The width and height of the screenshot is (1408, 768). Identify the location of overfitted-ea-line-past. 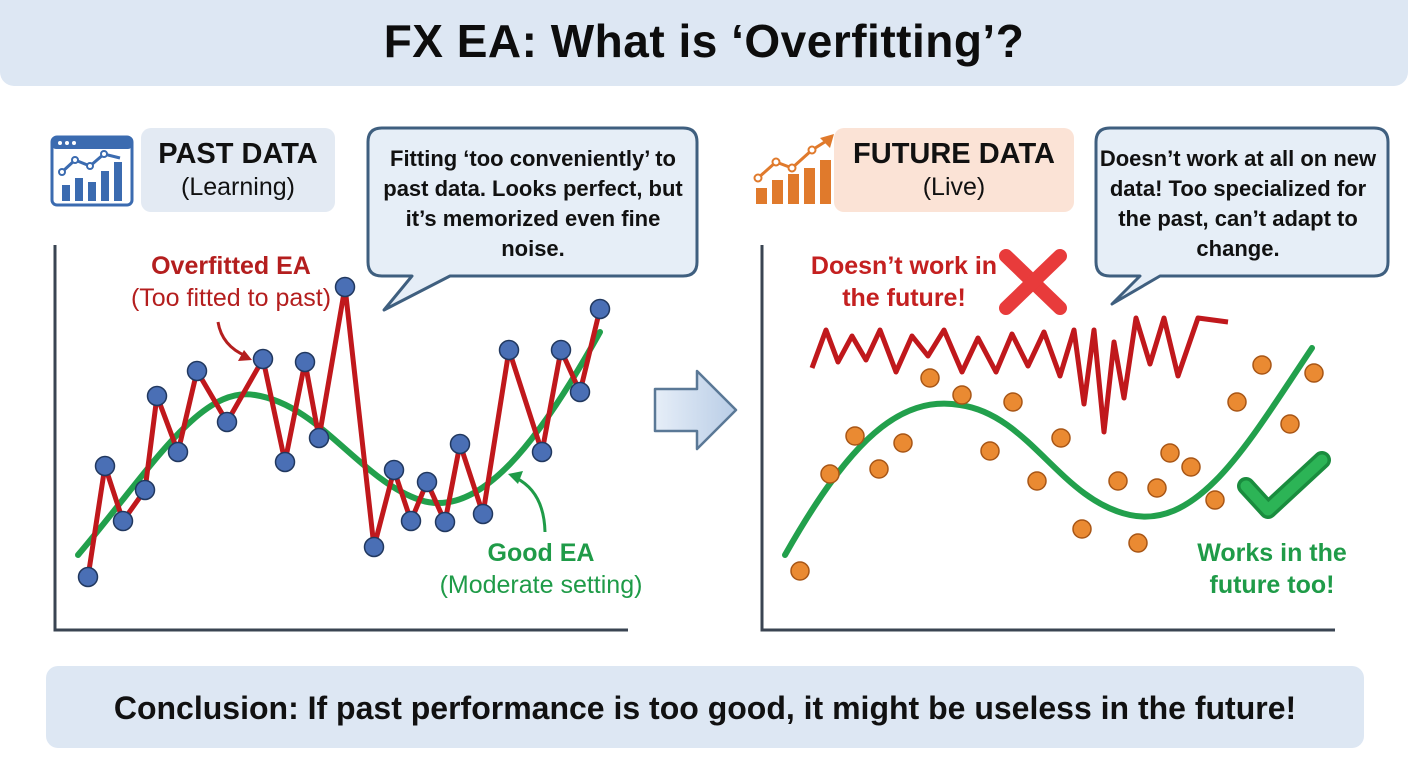
(344, 431).